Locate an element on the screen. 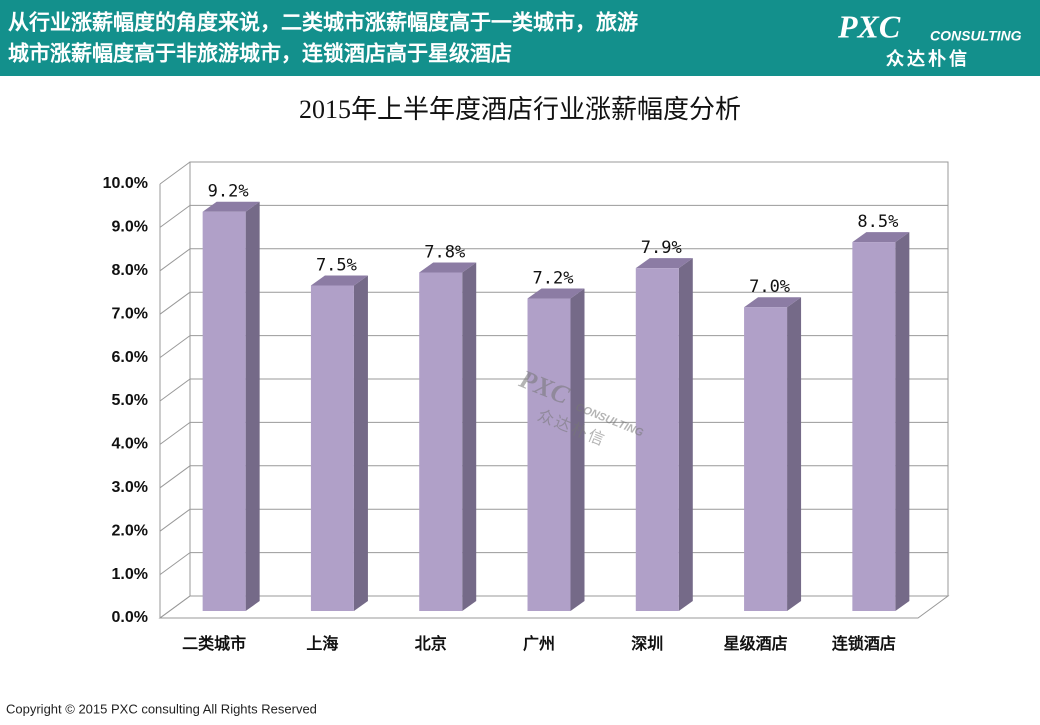  y-tick-label: 8.0% is located at coordinates (130, 270).